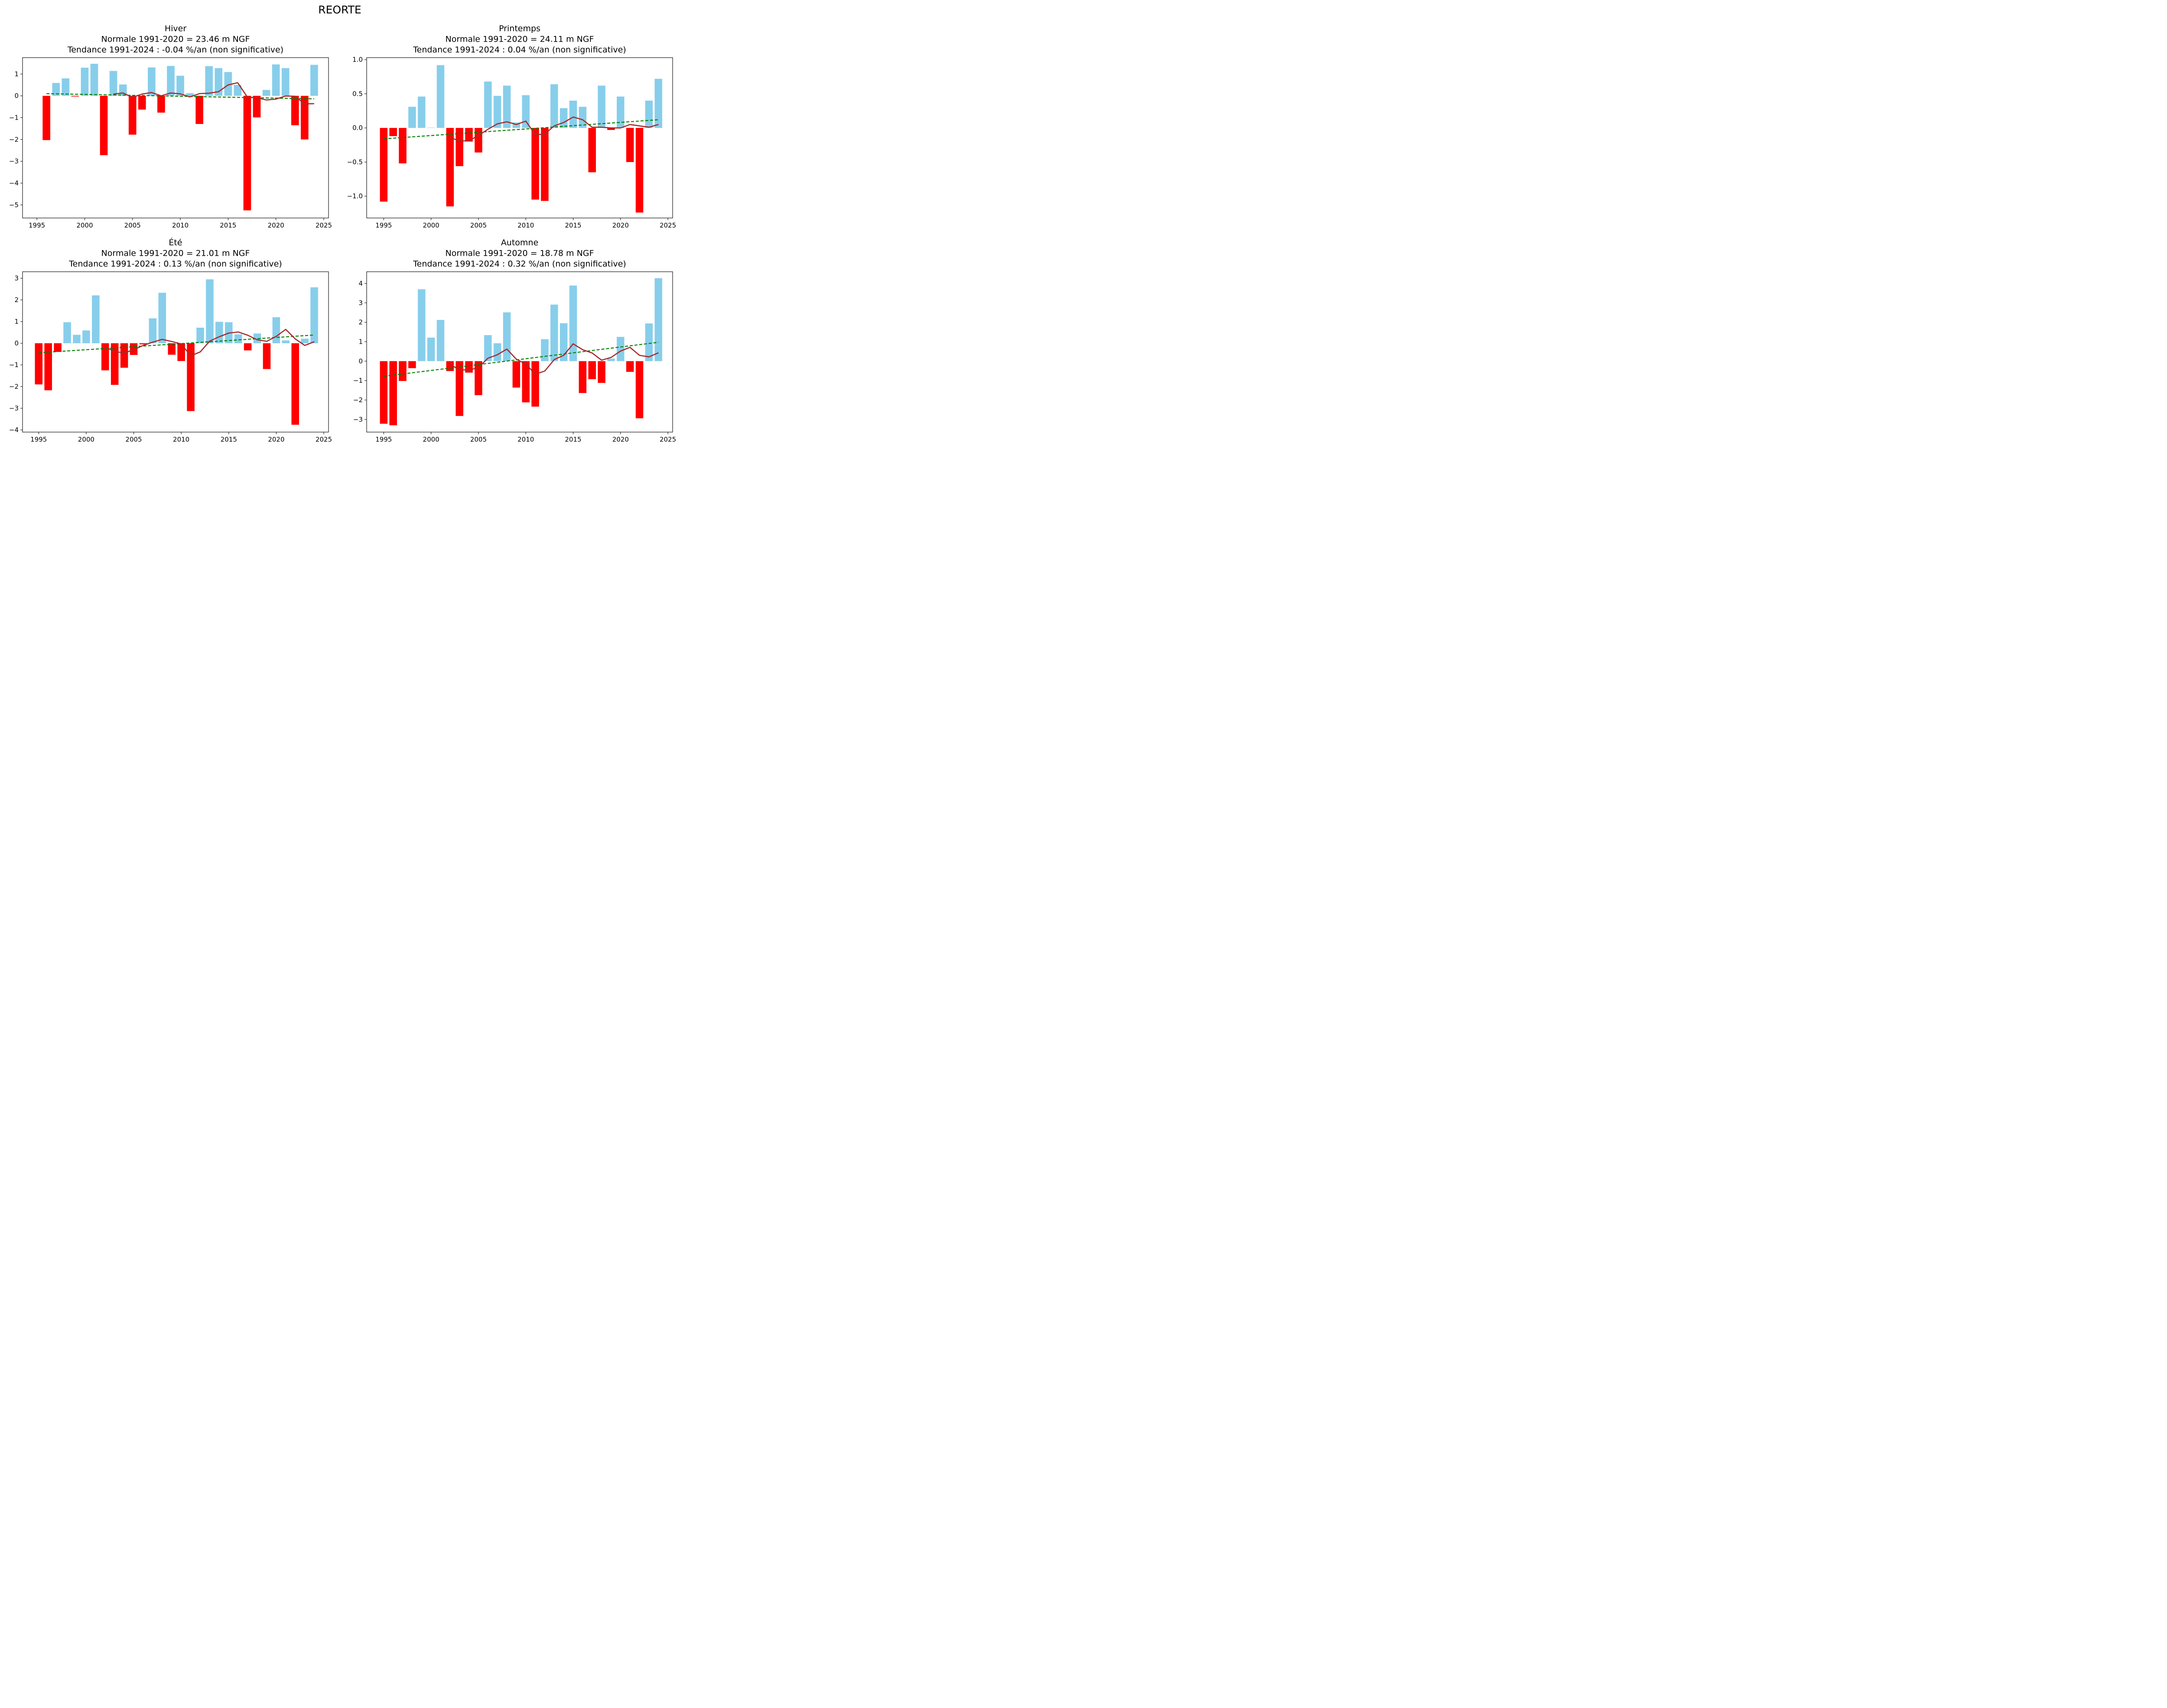 This screenshot has width=2167, height=1708. What do you see at coordinates (601, 372) in the screenshot?
I see `bar-2018` at bounding box center [601, 372].